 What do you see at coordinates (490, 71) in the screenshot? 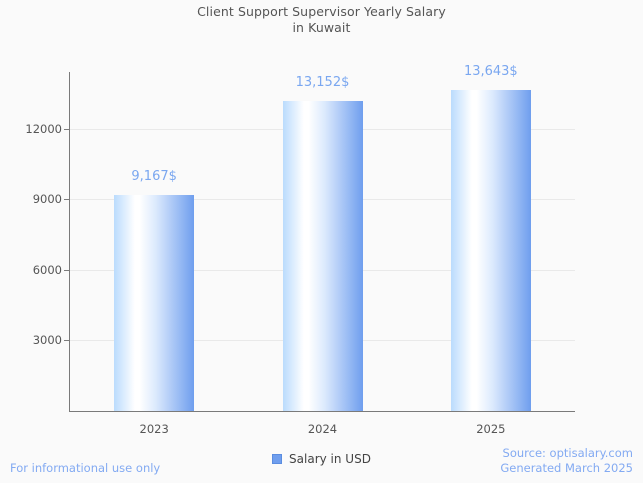
I see `bar-value-label: 13,643$` at bounding box center [490, 71].